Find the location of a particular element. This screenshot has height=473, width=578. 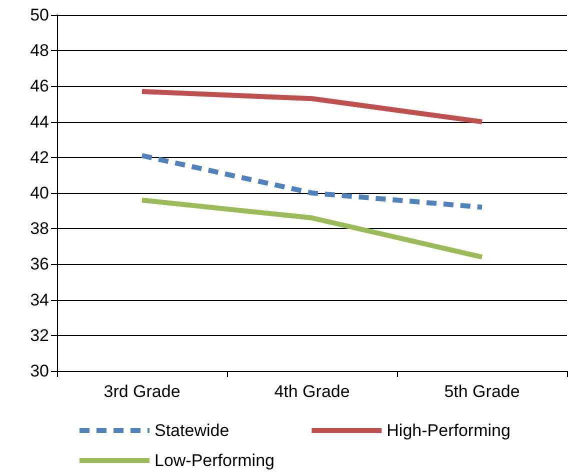

y-tick-label: 32 is located at coordinates (39, 335).